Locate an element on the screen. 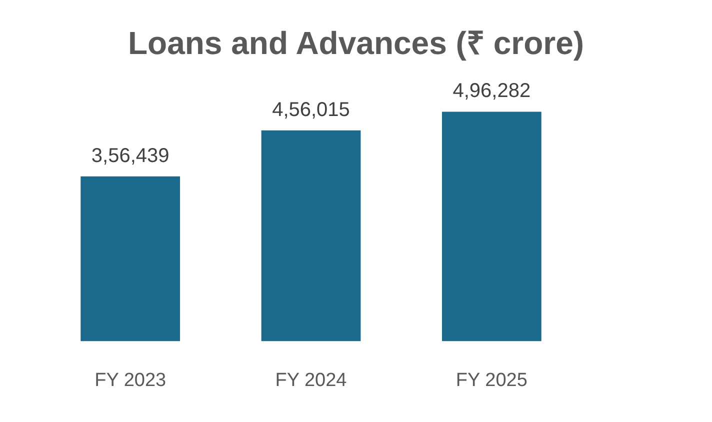  x-tick-label: FY 2023 is located at coordinates (130, 380).